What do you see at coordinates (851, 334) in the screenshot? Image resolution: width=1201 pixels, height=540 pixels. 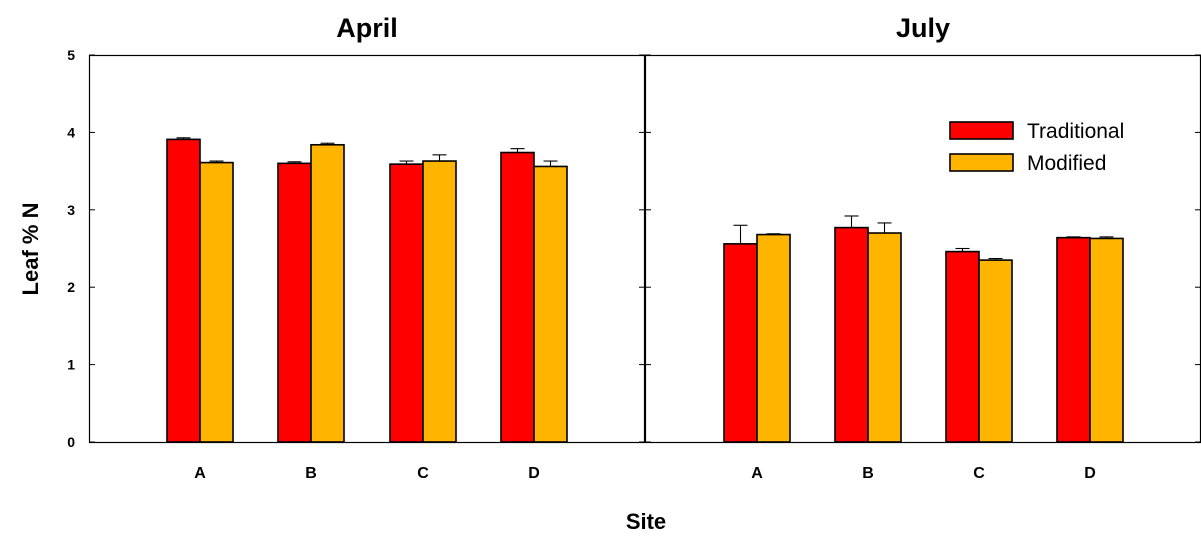 I see `bar-july-traditional-b` at bounding box center [851, 334].